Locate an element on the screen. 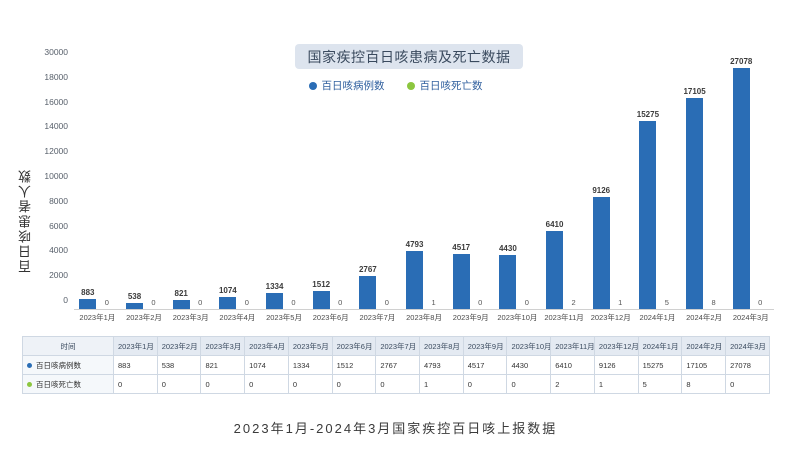 The image size is (791, 462). bar-group: 15275 5 is located at coordinates (657, 186).